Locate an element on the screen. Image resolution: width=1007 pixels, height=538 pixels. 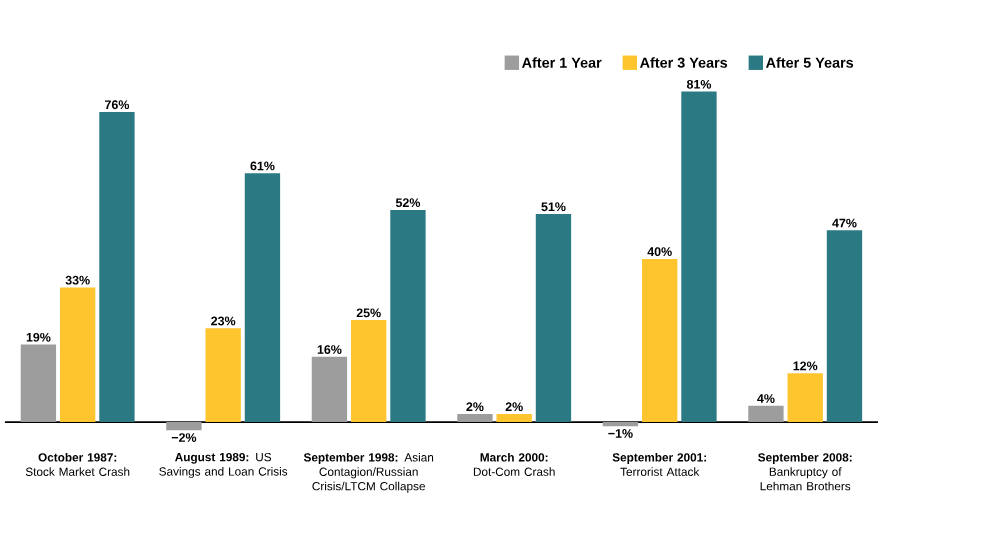
data-label: 76% is located at coordinates (117, 105).